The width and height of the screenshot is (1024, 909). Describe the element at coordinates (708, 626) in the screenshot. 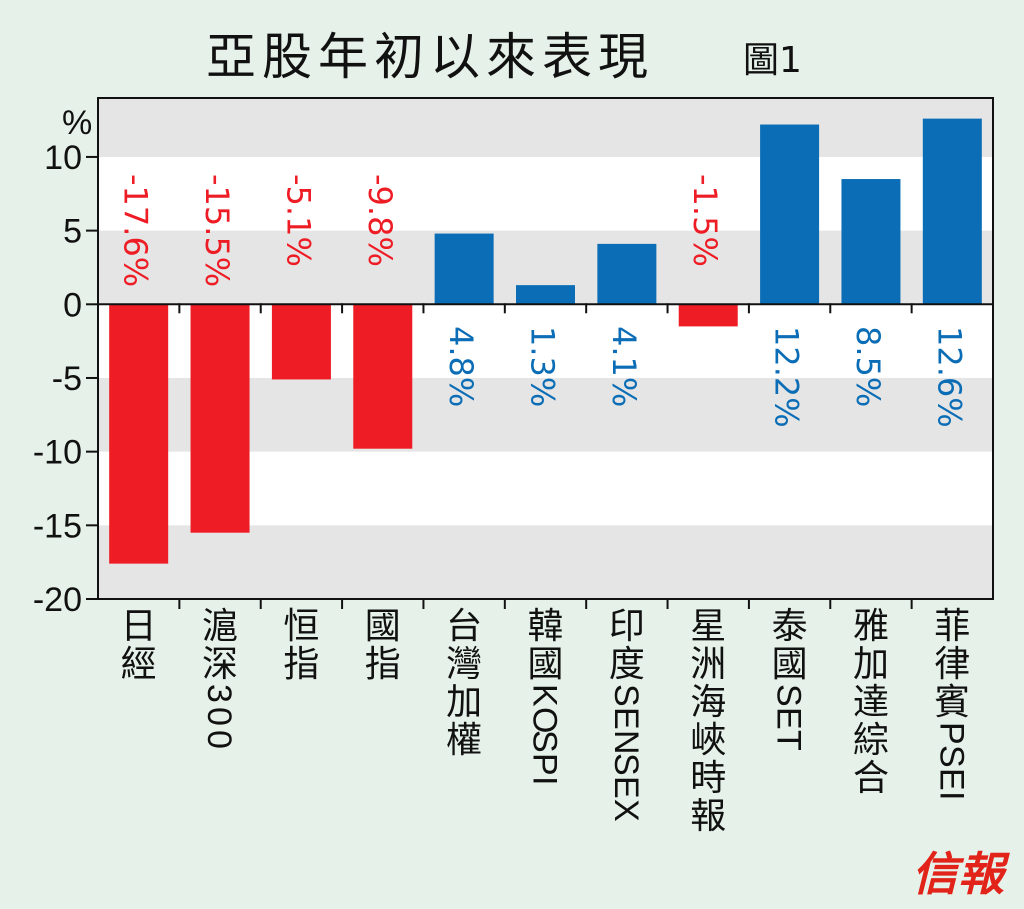

I see `svg-text: 星` at that location.